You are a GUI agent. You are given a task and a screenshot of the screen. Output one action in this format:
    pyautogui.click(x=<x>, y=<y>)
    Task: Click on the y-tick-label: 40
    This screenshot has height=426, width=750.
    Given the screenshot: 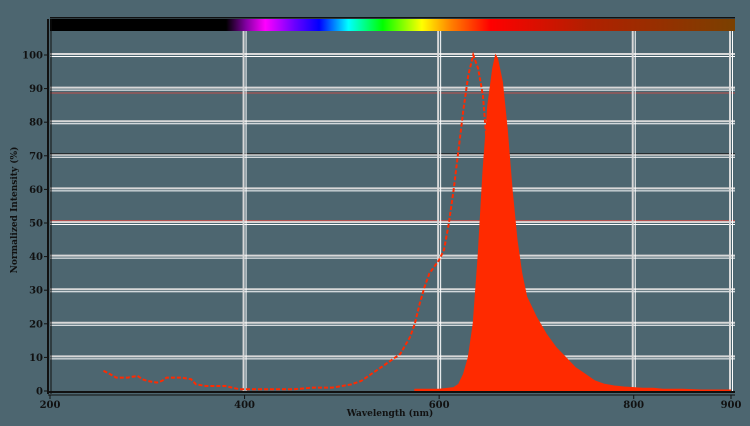 What is the action you would take?
    pyautogui.click(x=36, y=257)
    